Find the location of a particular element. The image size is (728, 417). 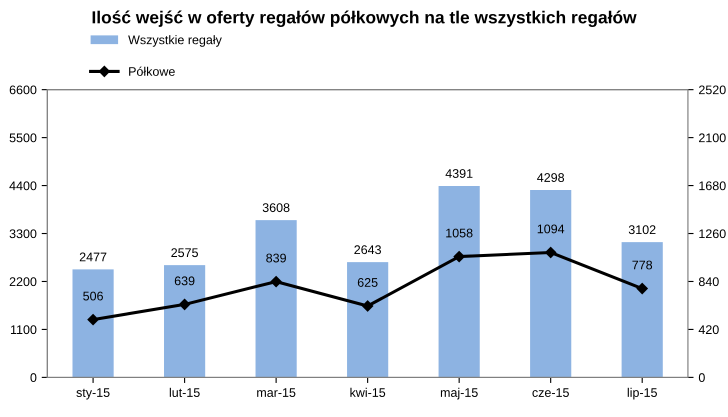

y2-tick-label: 2100 is located at coordinates (712, 137).